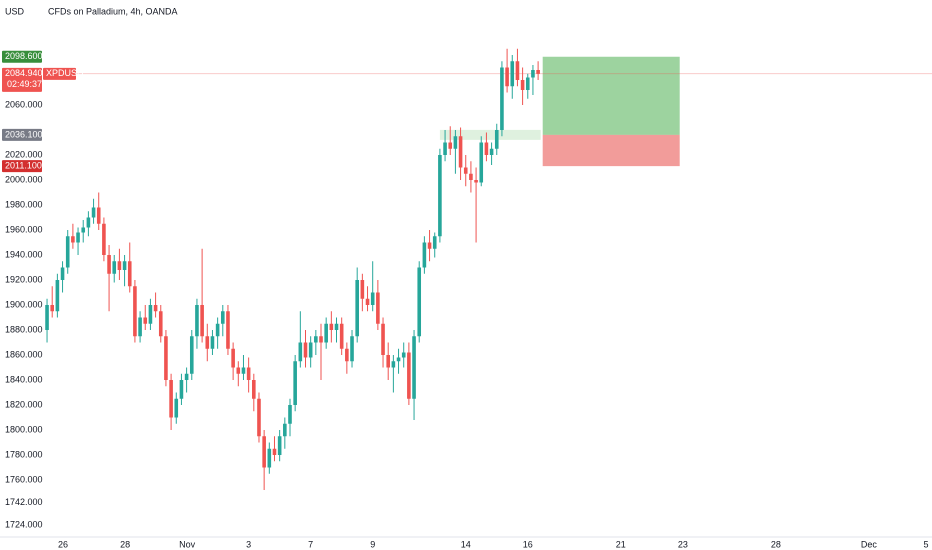 The image size is (932, 550). I want to click on x-tick-label: Nov, so click(187, 544).